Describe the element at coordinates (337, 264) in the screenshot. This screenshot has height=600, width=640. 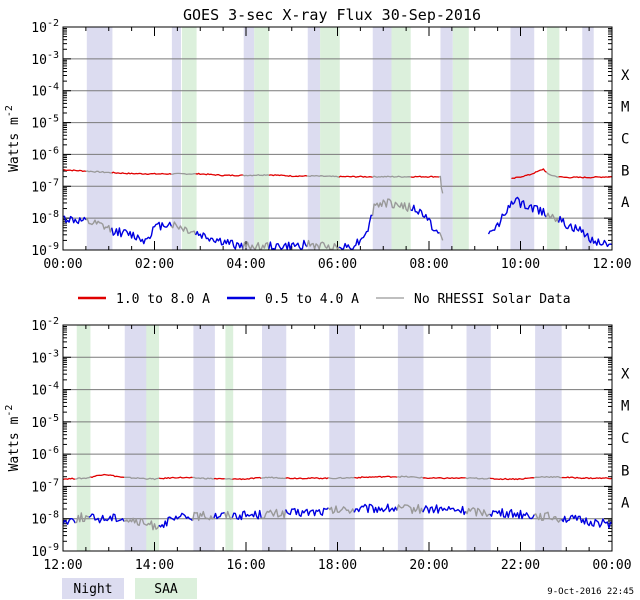
I see `x-tick-label: 06:00` at that location.